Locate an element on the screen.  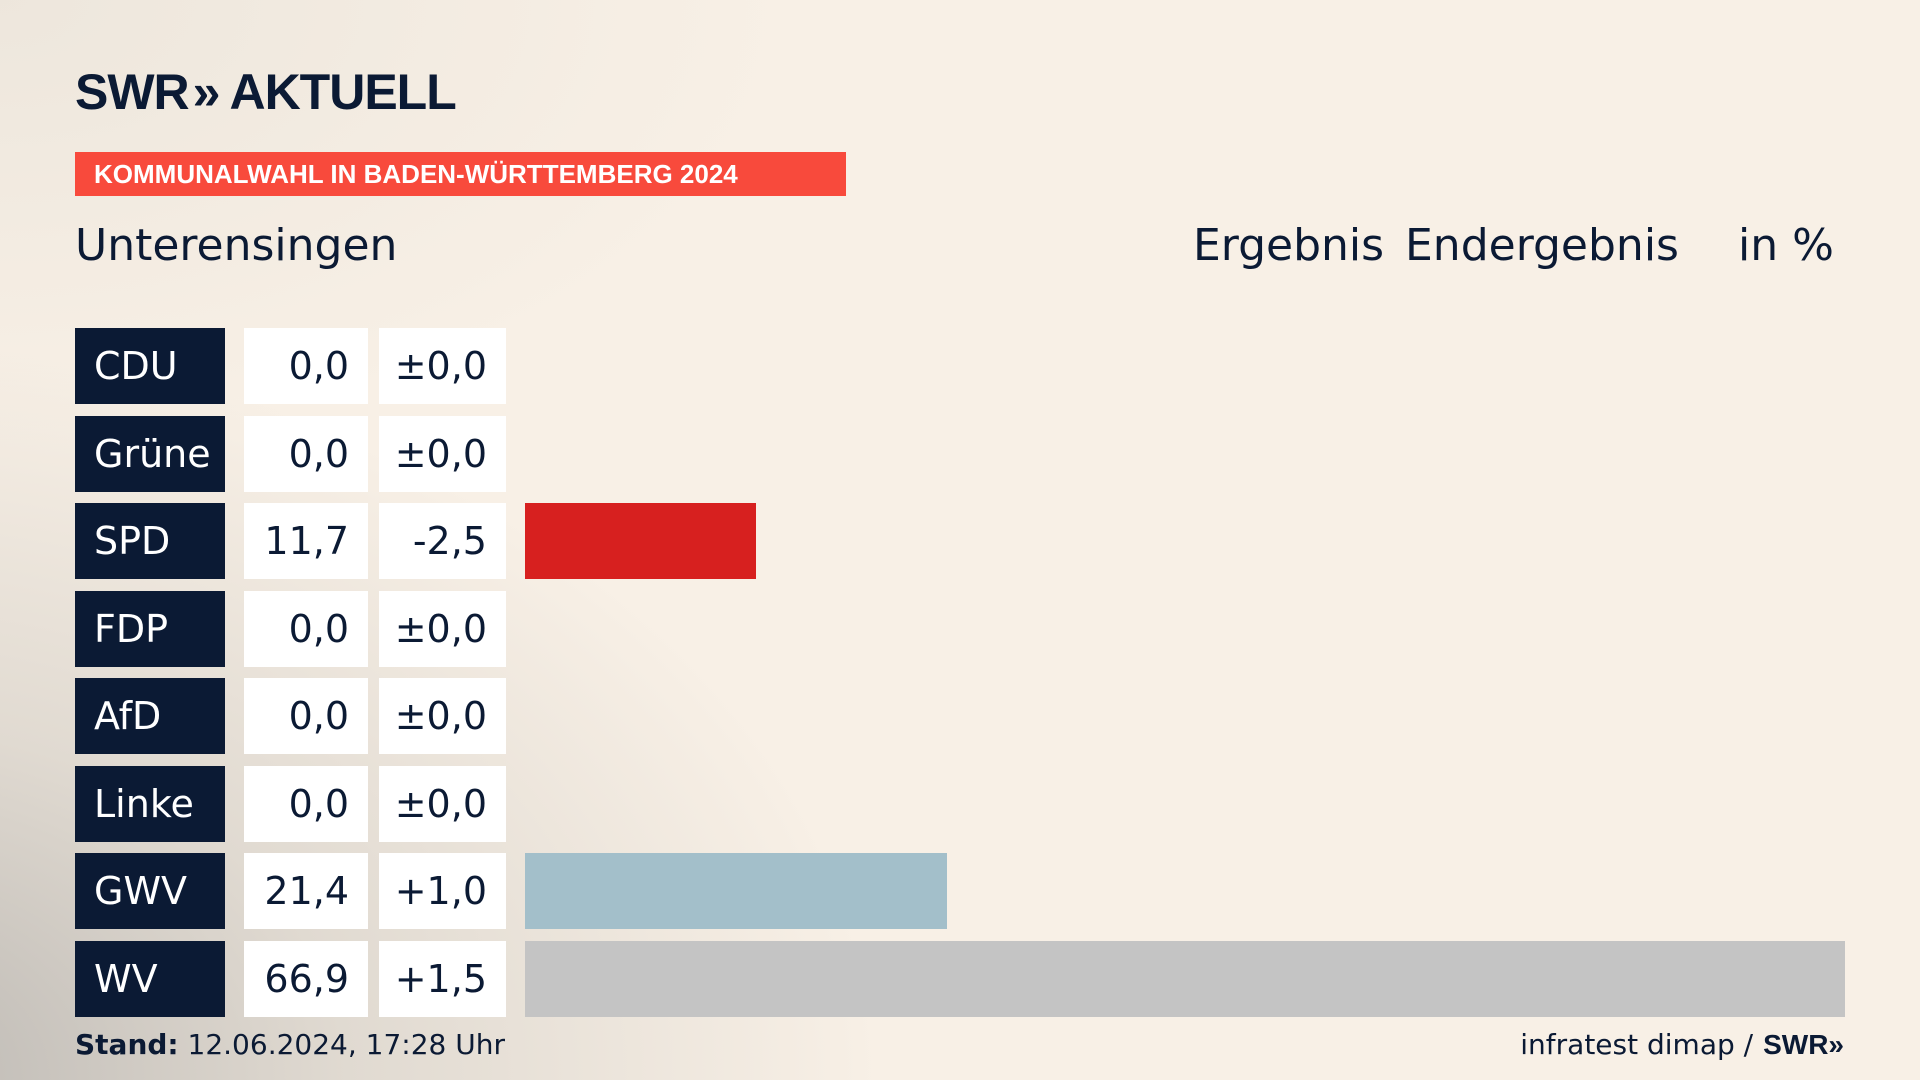
result-row: WV 66,9 +1,5 is located at coordinates (960, 978).